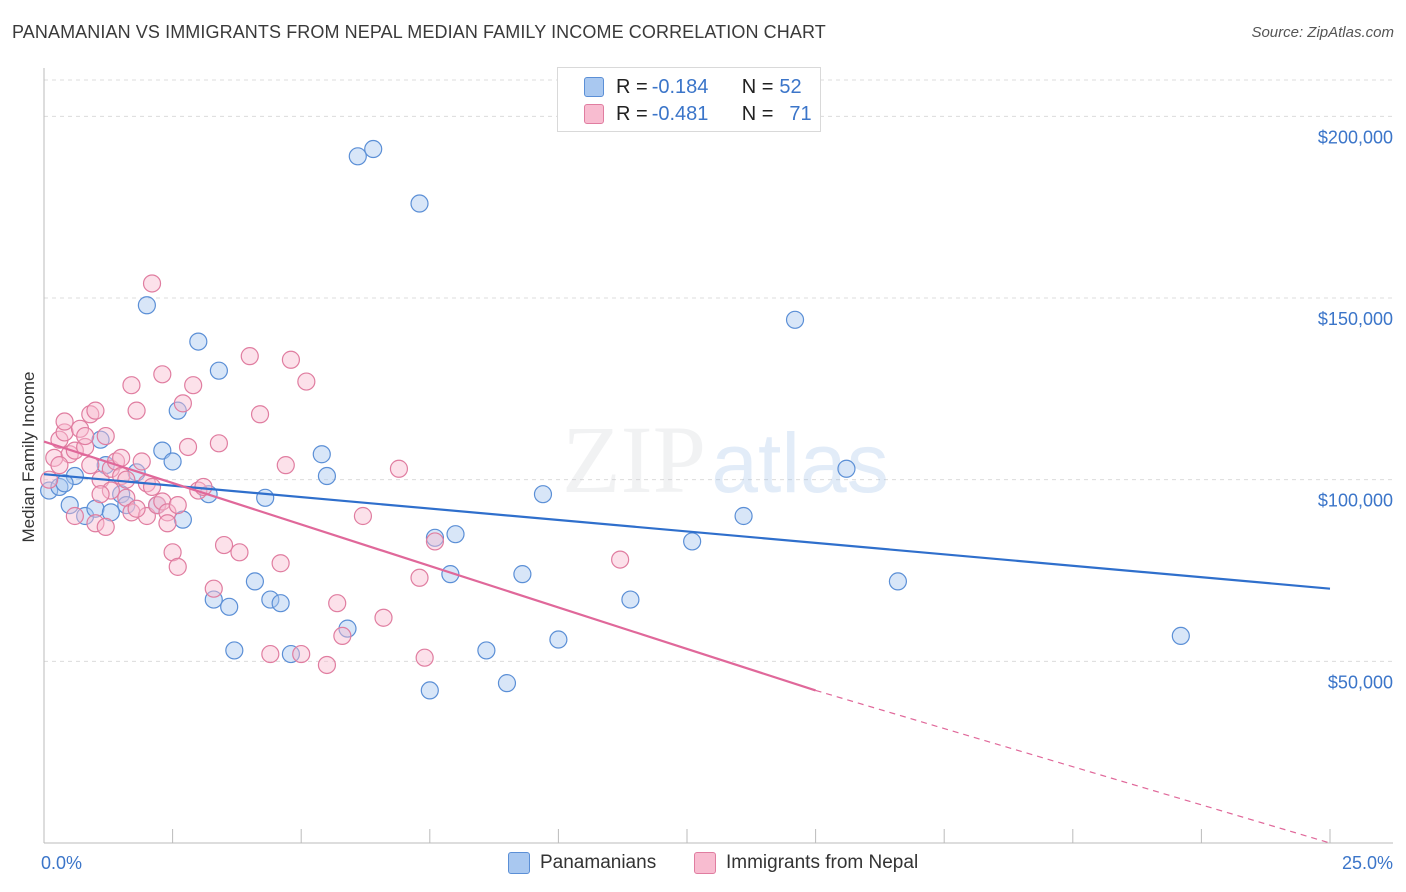  Describe the element at coordinates (680, 86) in the screenshot. I see `legend-r-value: -0.184` at that location.